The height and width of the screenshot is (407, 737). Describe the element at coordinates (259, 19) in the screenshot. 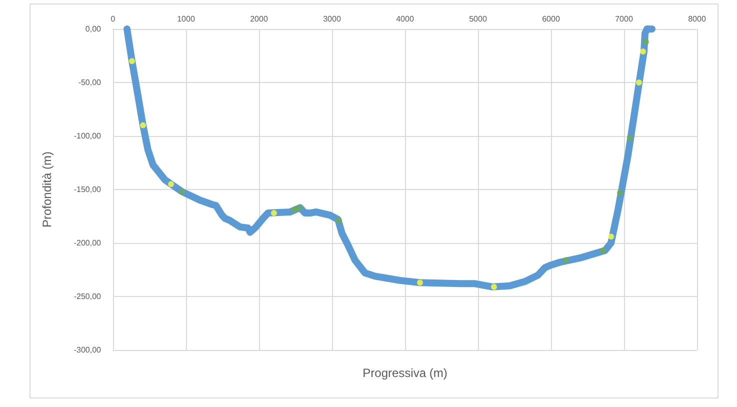

I see `x-tick-label: 2000` at that location.